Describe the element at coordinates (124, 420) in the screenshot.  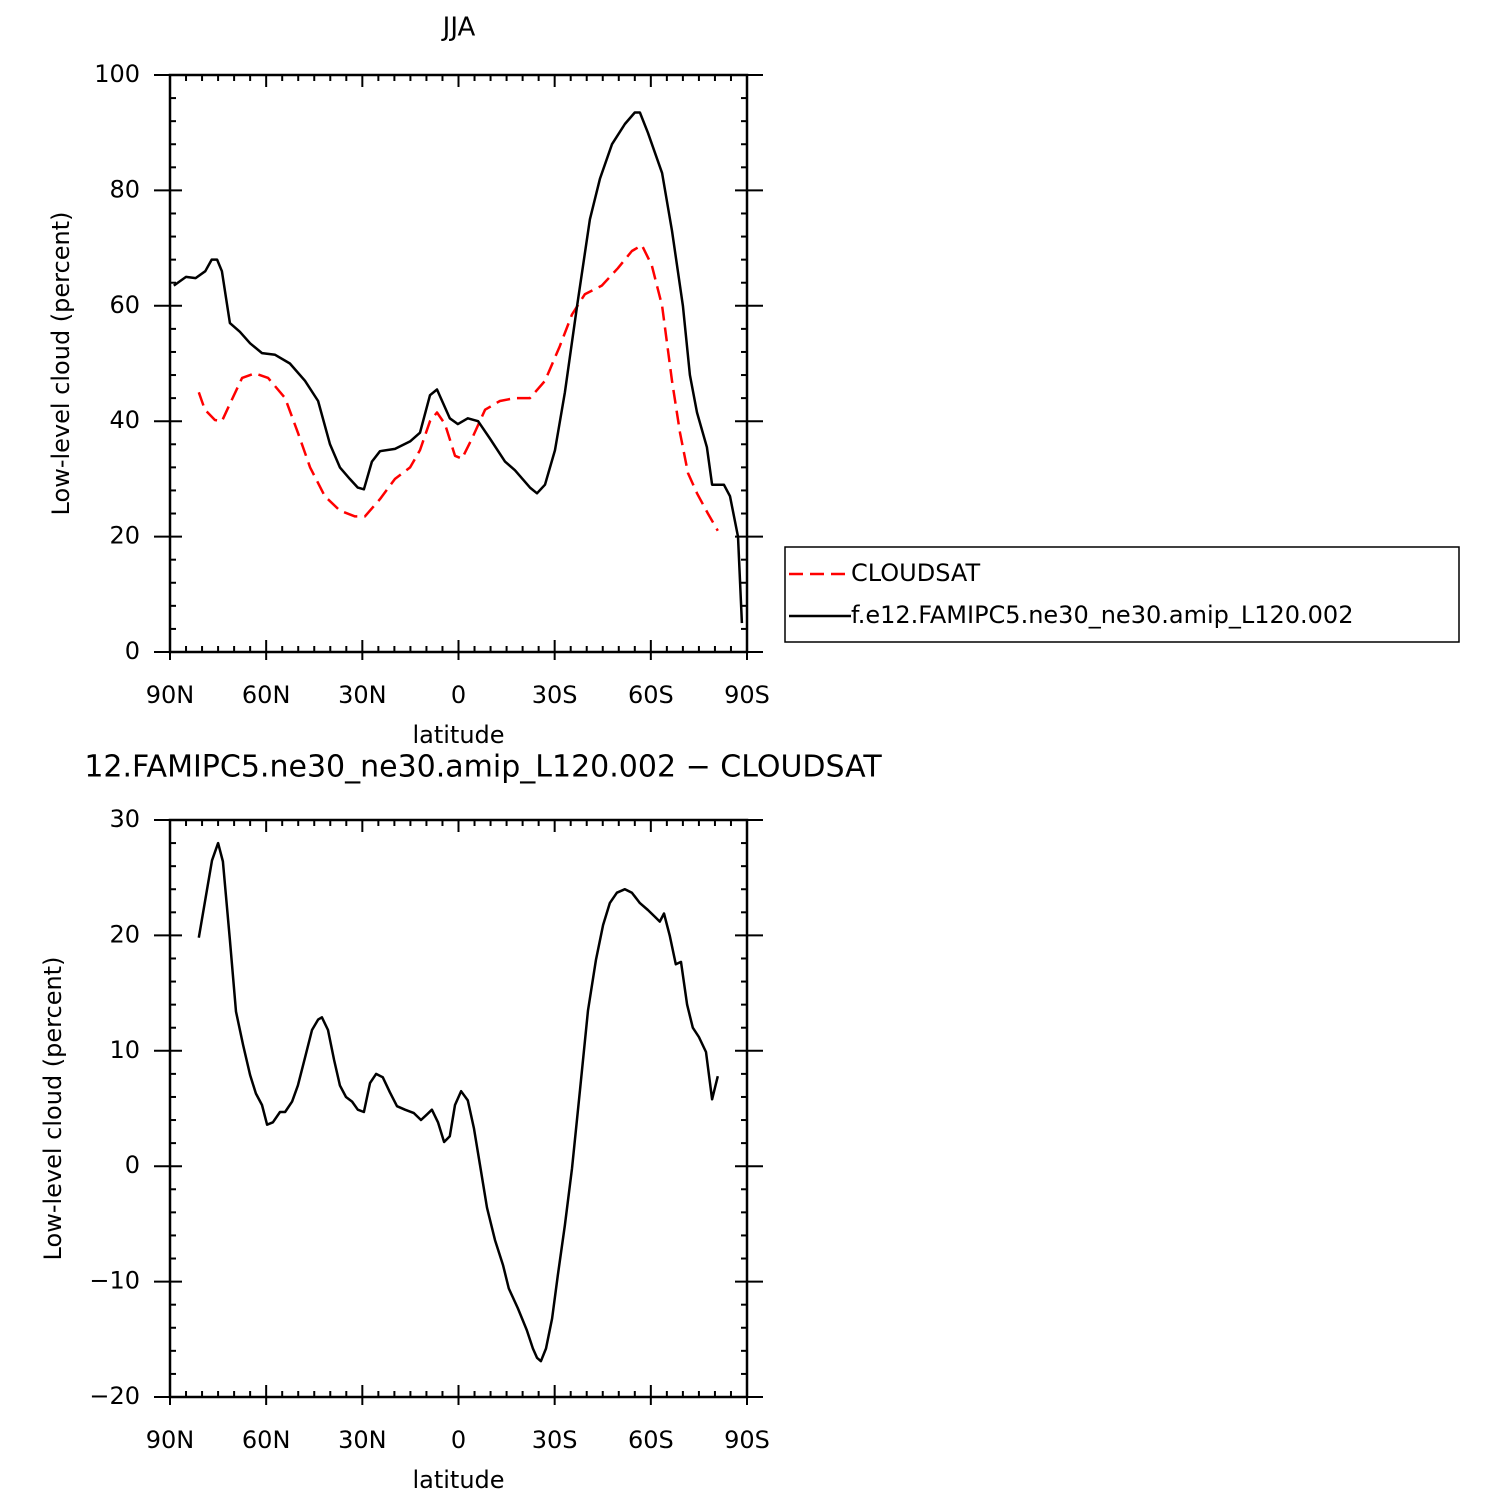
I see `y-tick-label: 40` at that location.